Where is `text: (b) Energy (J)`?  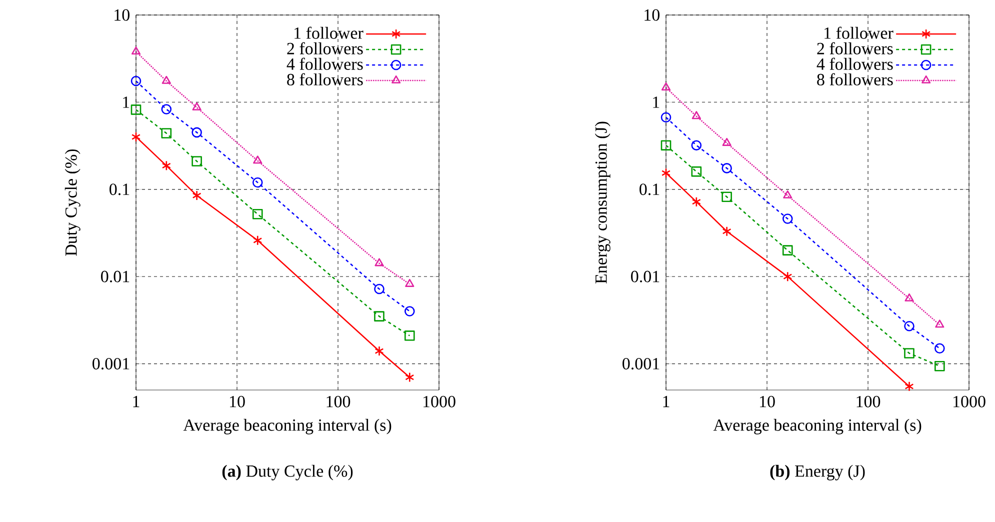
text: (b) Energy (J) is located at coordinates (817, 472).